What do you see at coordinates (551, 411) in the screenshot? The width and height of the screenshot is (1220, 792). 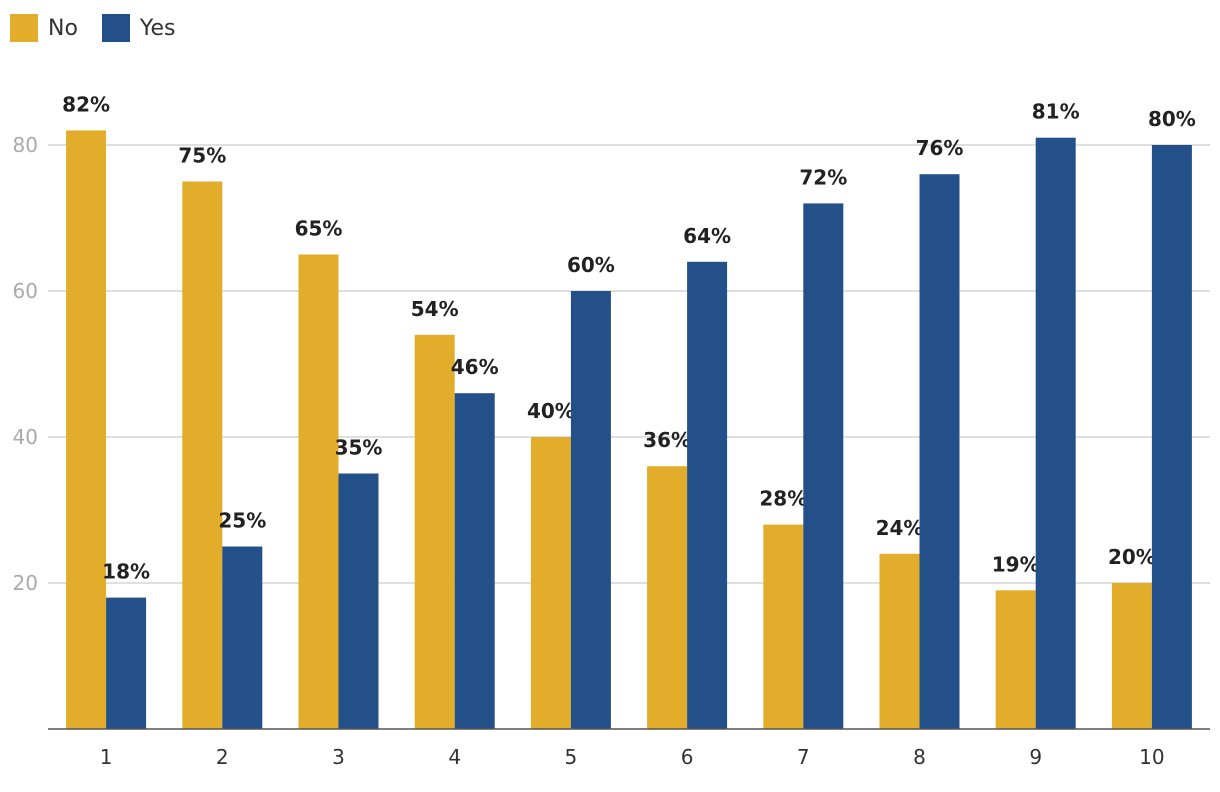 I see `data-label-no-5: 40%` at bounding box center [551, 411].